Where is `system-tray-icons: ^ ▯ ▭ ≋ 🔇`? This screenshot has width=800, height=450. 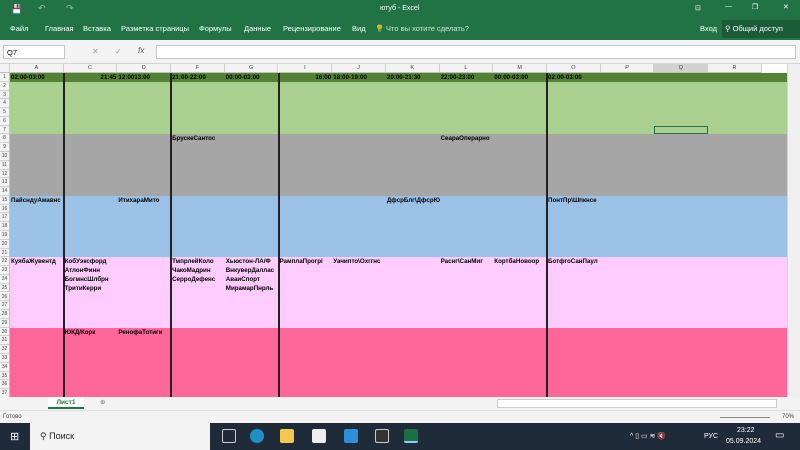 system-tray-icons: ^ ▯ ▭ ≋ 🔇 is located at coordinates (648, 436).